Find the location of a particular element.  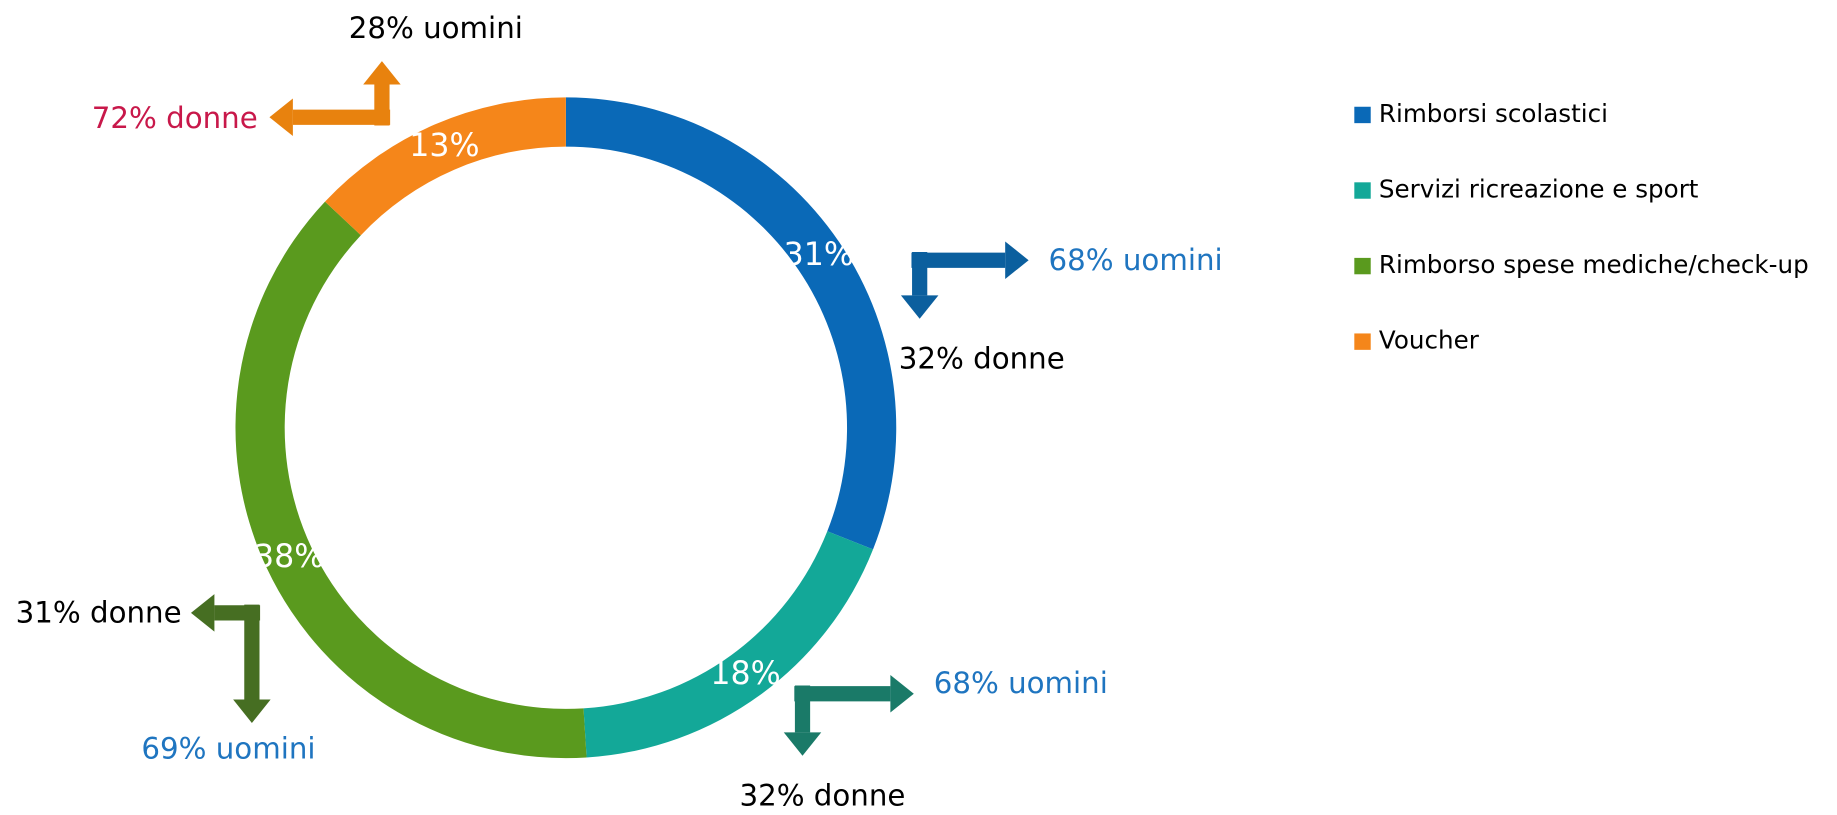

data-label: 38% is located at coordinates (289, 557).